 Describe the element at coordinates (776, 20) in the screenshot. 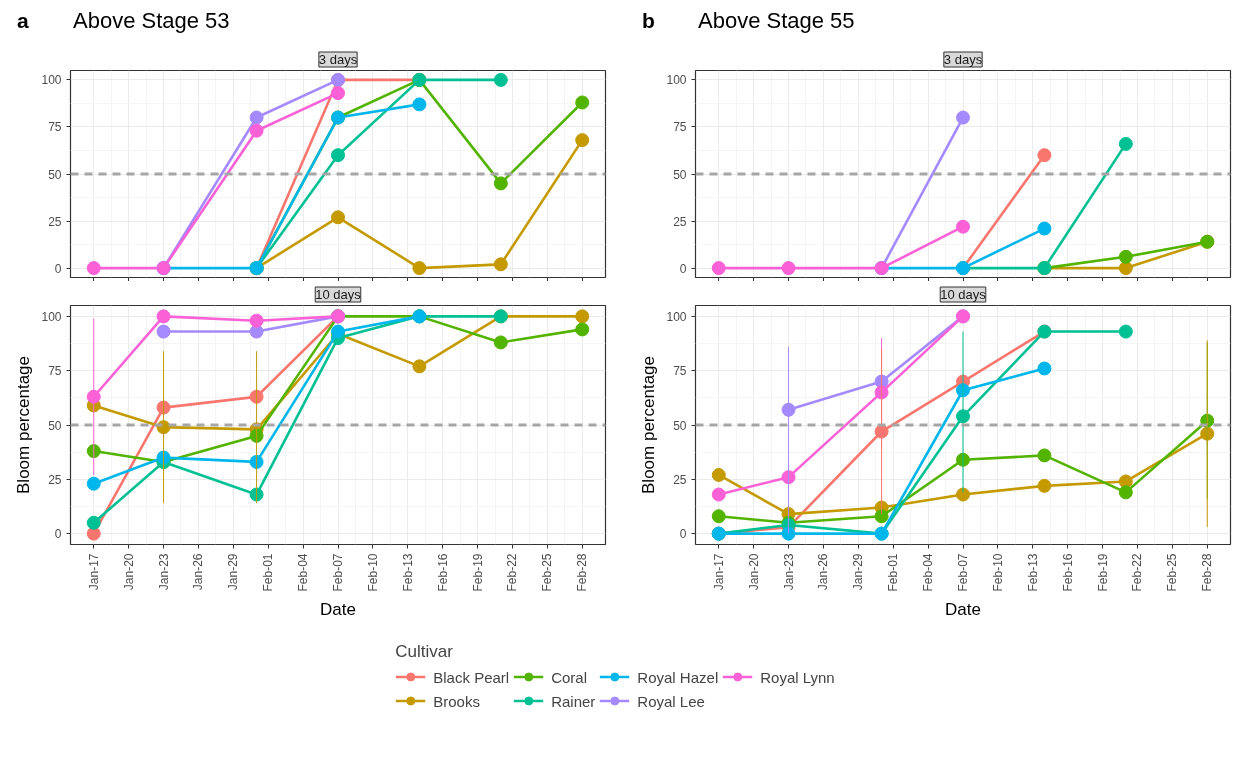

I see `chart-title: Above Stage 55` at that location.